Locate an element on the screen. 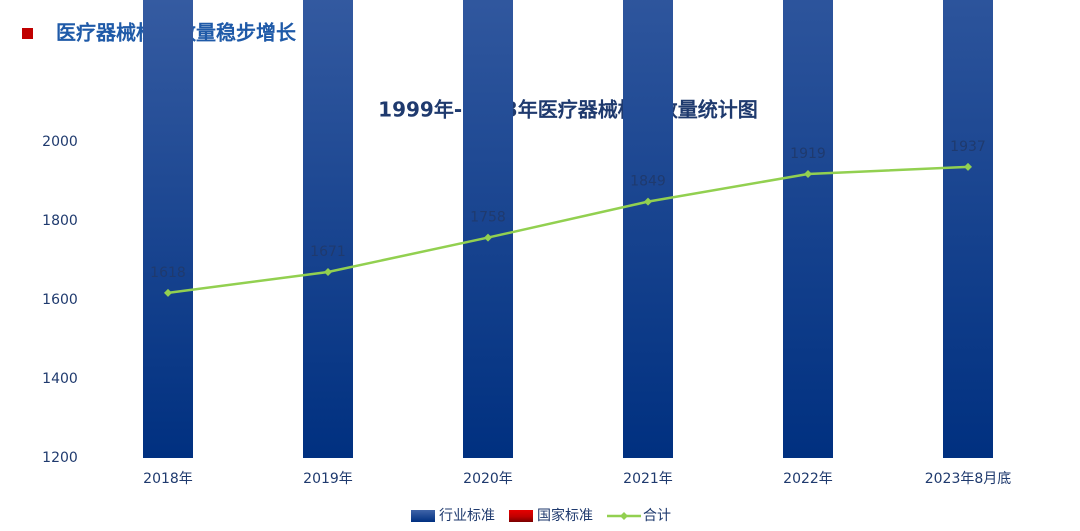 This screenshot has height=531, width=1080. chart-title: 1999年-2023年医疗器械标准数量统计图 is located at coordinates (568, 110).